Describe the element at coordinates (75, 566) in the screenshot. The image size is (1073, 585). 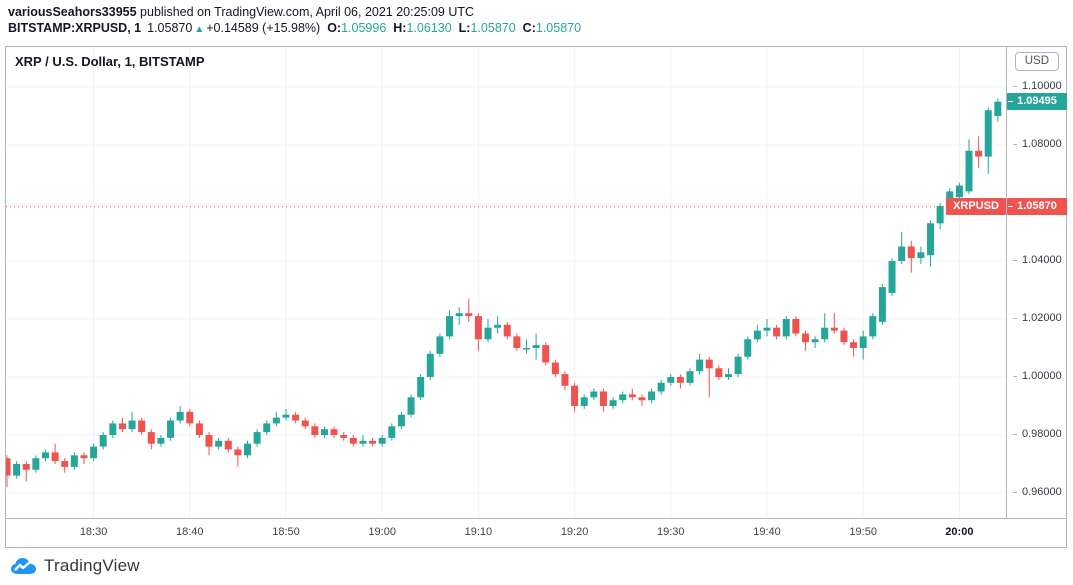
I see `tradingview-brand: TradingView` at that location.